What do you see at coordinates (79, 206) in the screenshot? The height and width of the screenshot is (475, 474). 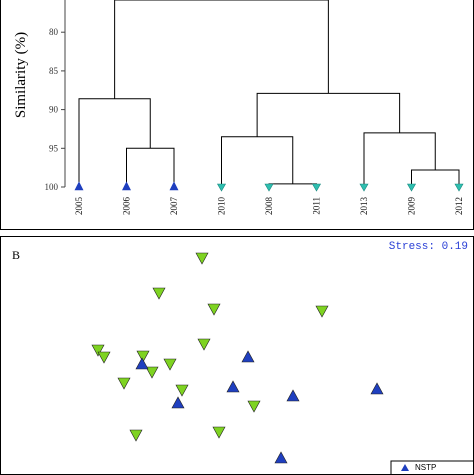 I see `leaf-label-2005: 2005` at bounding box center [79, 206].